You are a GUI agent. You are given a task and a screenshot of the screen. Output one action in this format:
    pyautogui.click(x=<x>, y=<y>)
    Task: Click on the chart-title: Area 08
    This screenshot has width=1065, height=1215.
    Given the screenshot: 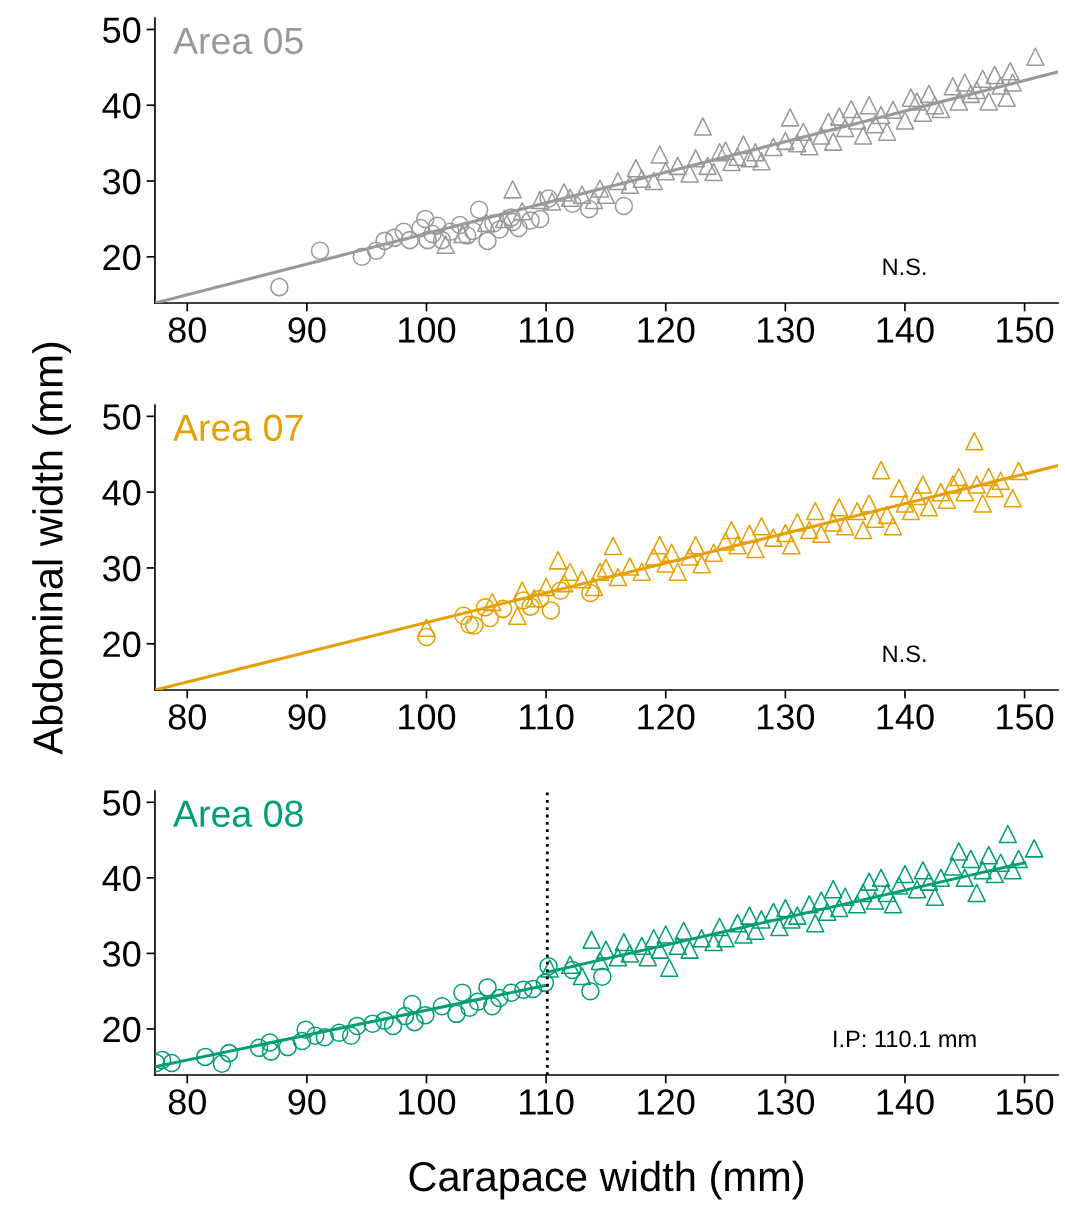 What is the action you would take?
    pyautogui.click(x=238, y=814)
    